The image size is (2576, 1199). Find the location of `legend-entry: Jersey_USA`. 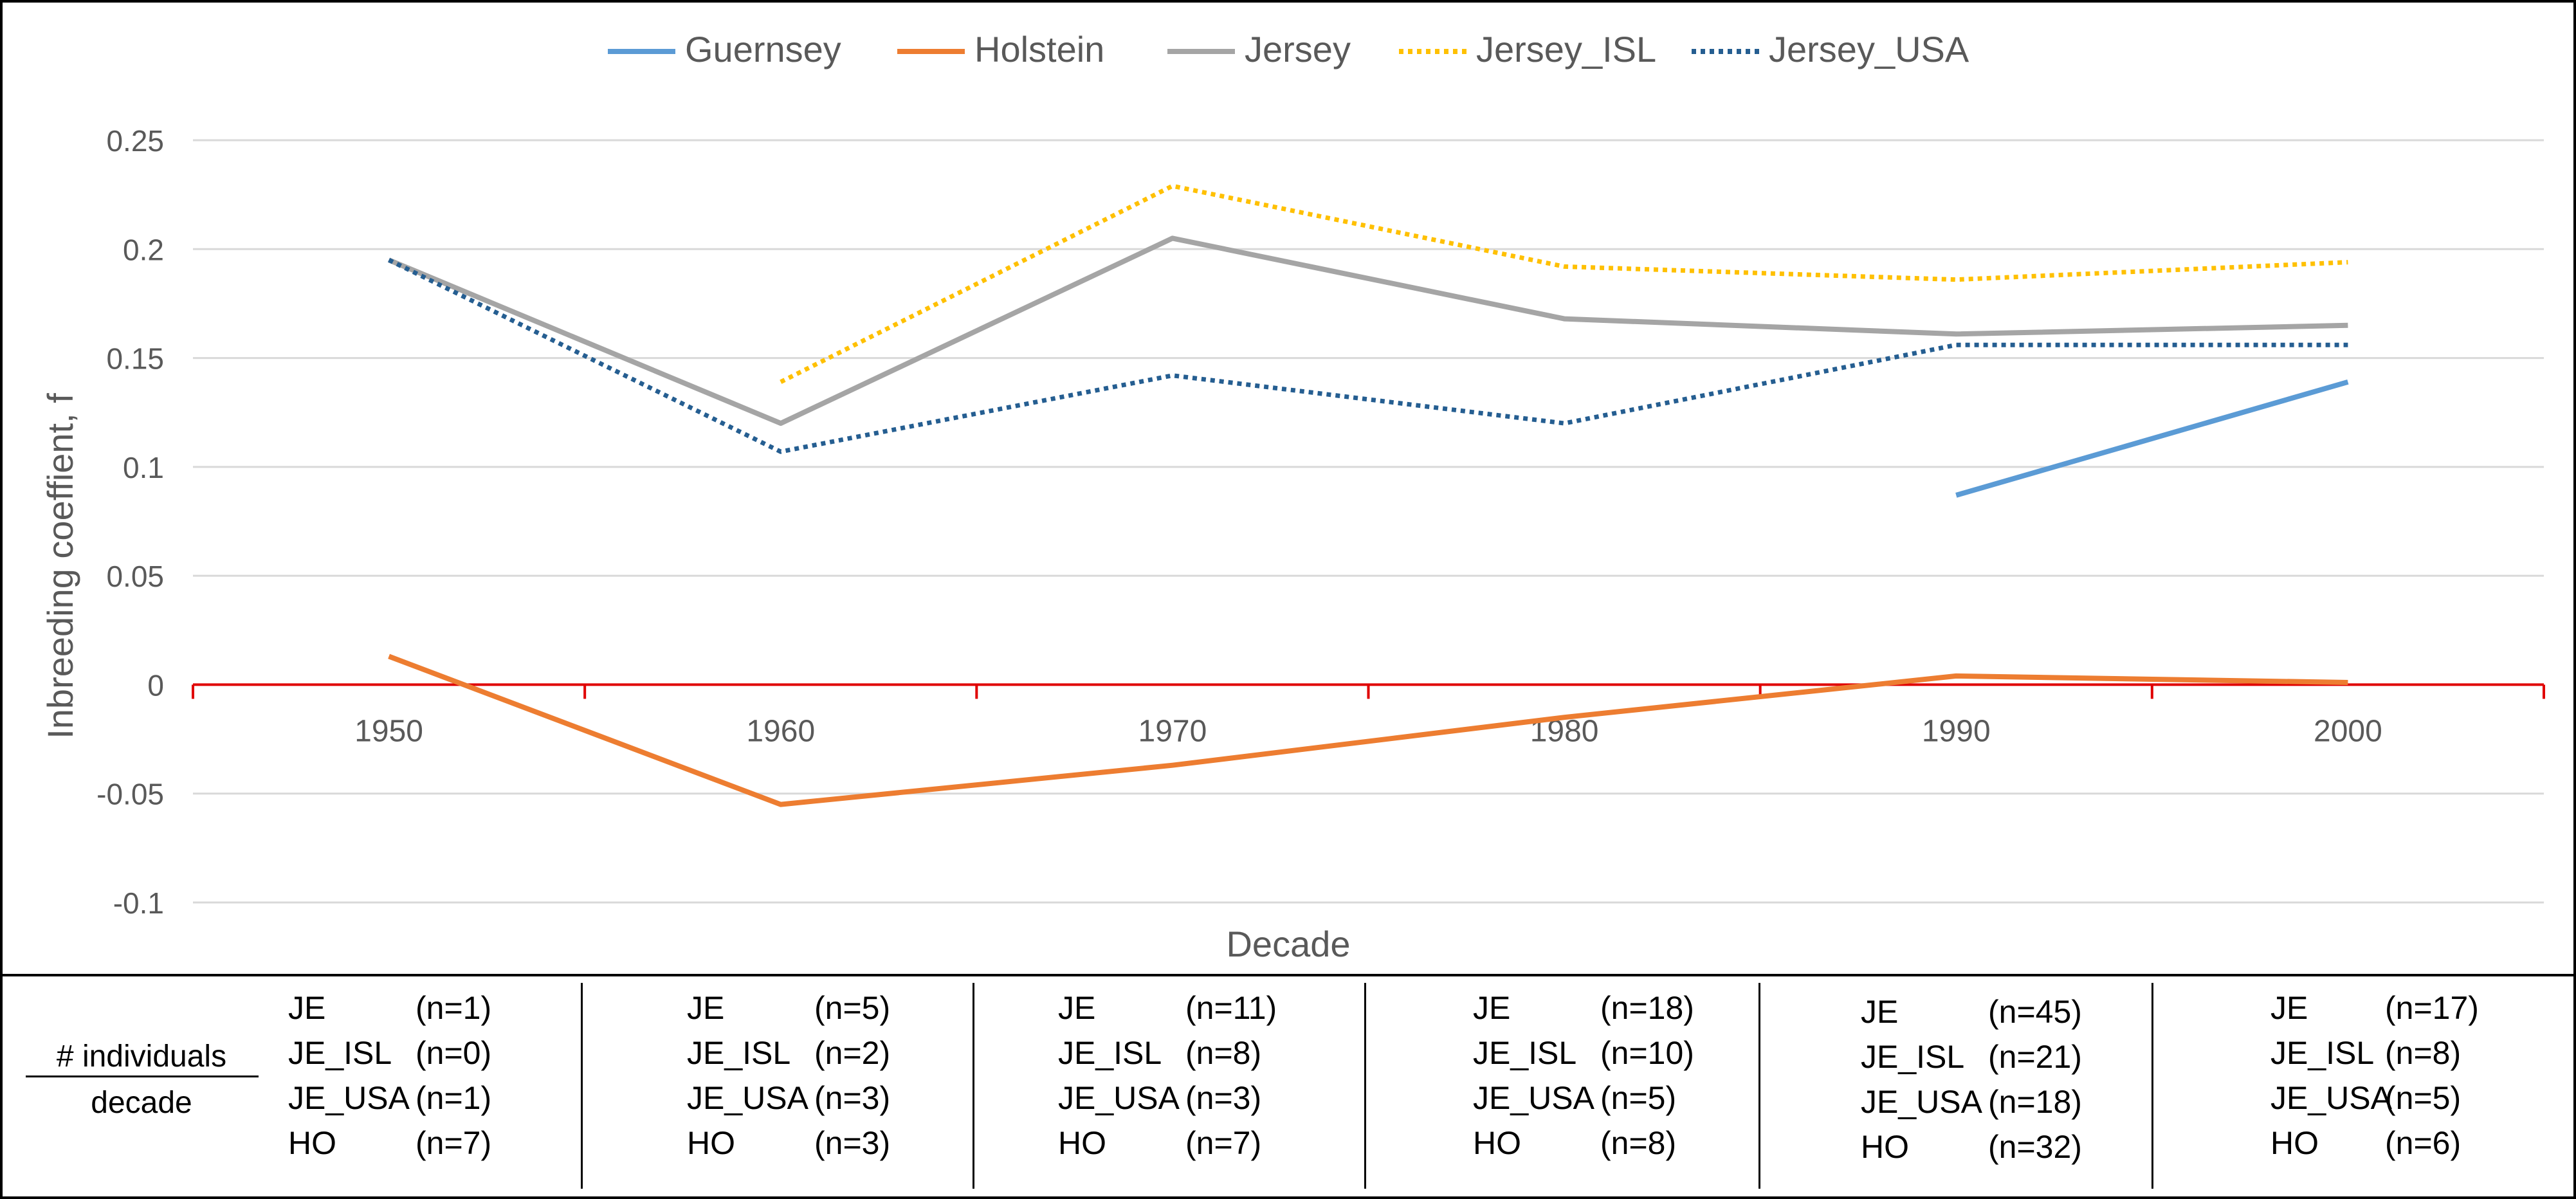

legend-entry: Jersey_USA is located at coordinates (1869, 49).